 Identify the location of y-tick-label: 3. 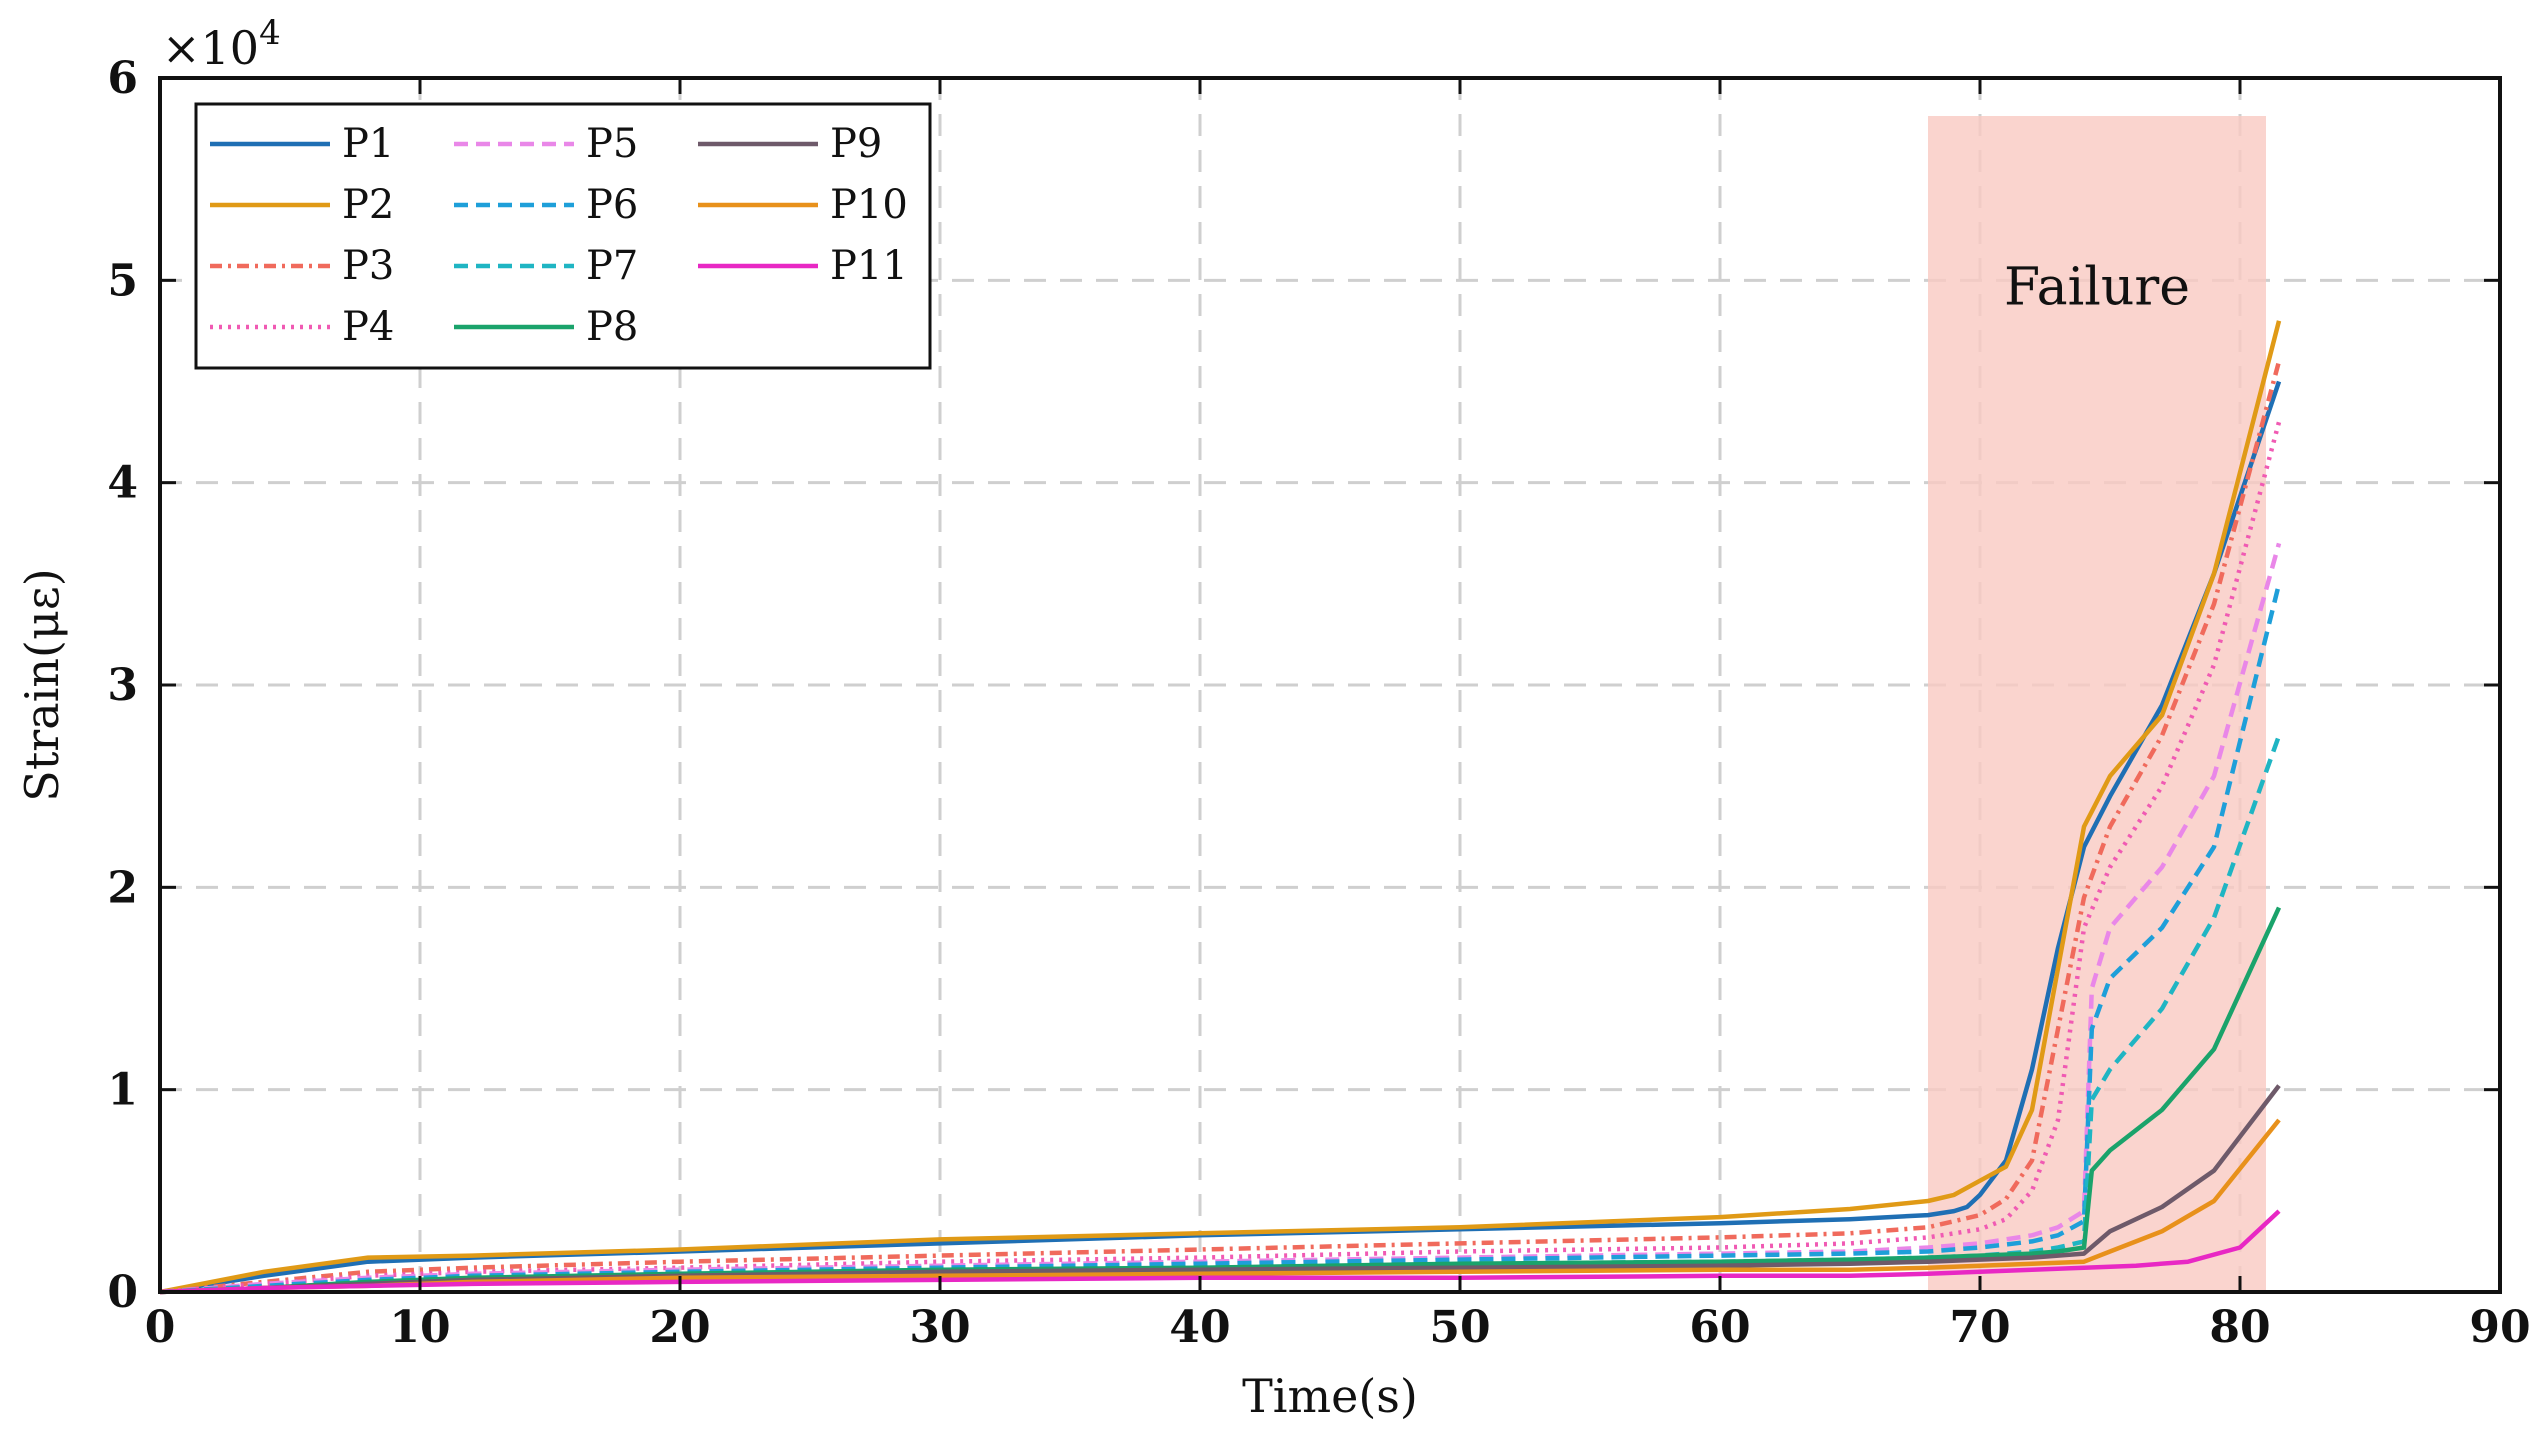
(122, 685).